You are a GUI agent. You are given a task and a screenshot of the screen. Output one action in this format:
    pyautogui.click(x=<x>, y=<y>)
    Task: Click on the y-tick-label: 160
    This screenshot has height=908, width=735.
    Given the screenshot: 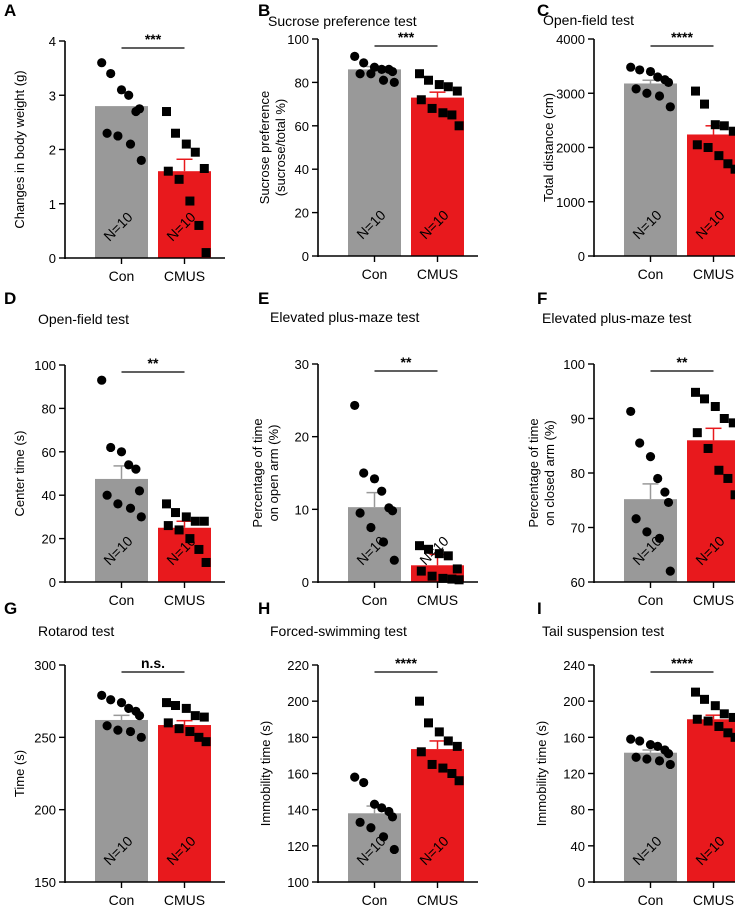 What is the action you would take?
    pyautogui.click(x=298, y=774)
    